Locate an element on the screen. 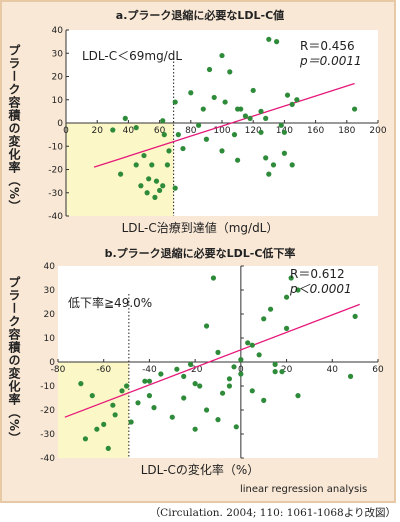 This screenshot has height=522, width=400. chart-a-regression-line is located at coordinates (224, 125).